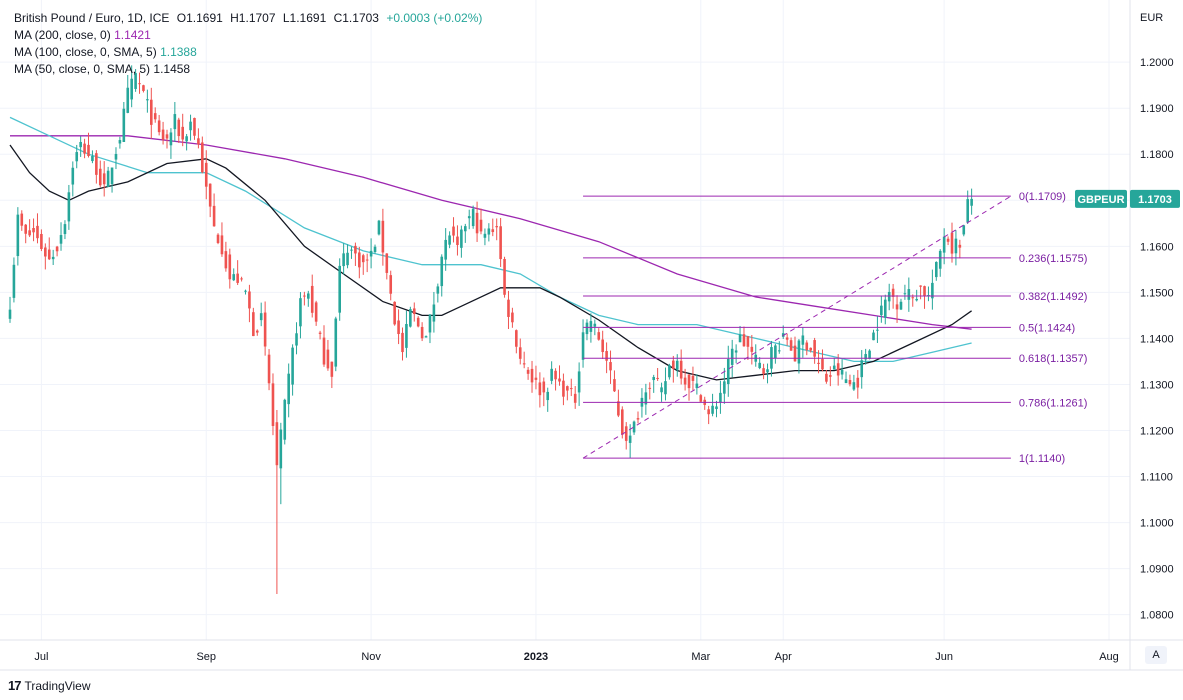  I want to click on last-price-label: 1.1703, so click(1155, 200).